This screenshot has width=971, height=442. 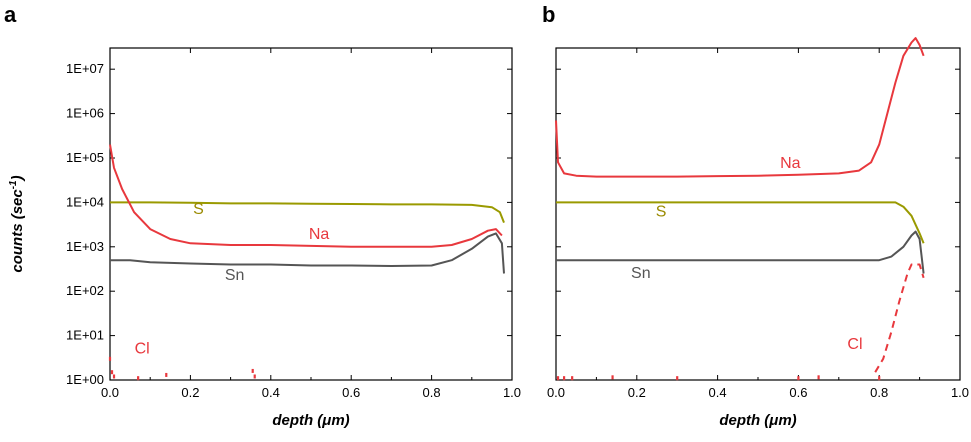 What do you see at coordinates (85, 68) in the screenshot?
I see `y-tick-label: 1E+07` at bounding box center [85, 68].